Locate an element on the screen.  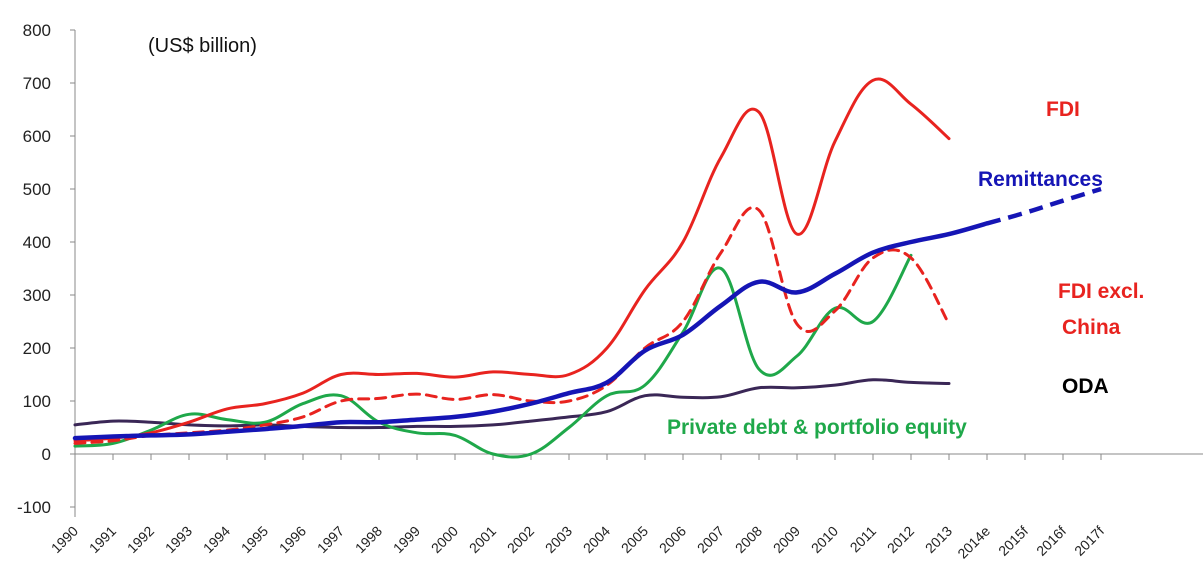
x-tick-label: 2012 is located at coordinates (900, 539).